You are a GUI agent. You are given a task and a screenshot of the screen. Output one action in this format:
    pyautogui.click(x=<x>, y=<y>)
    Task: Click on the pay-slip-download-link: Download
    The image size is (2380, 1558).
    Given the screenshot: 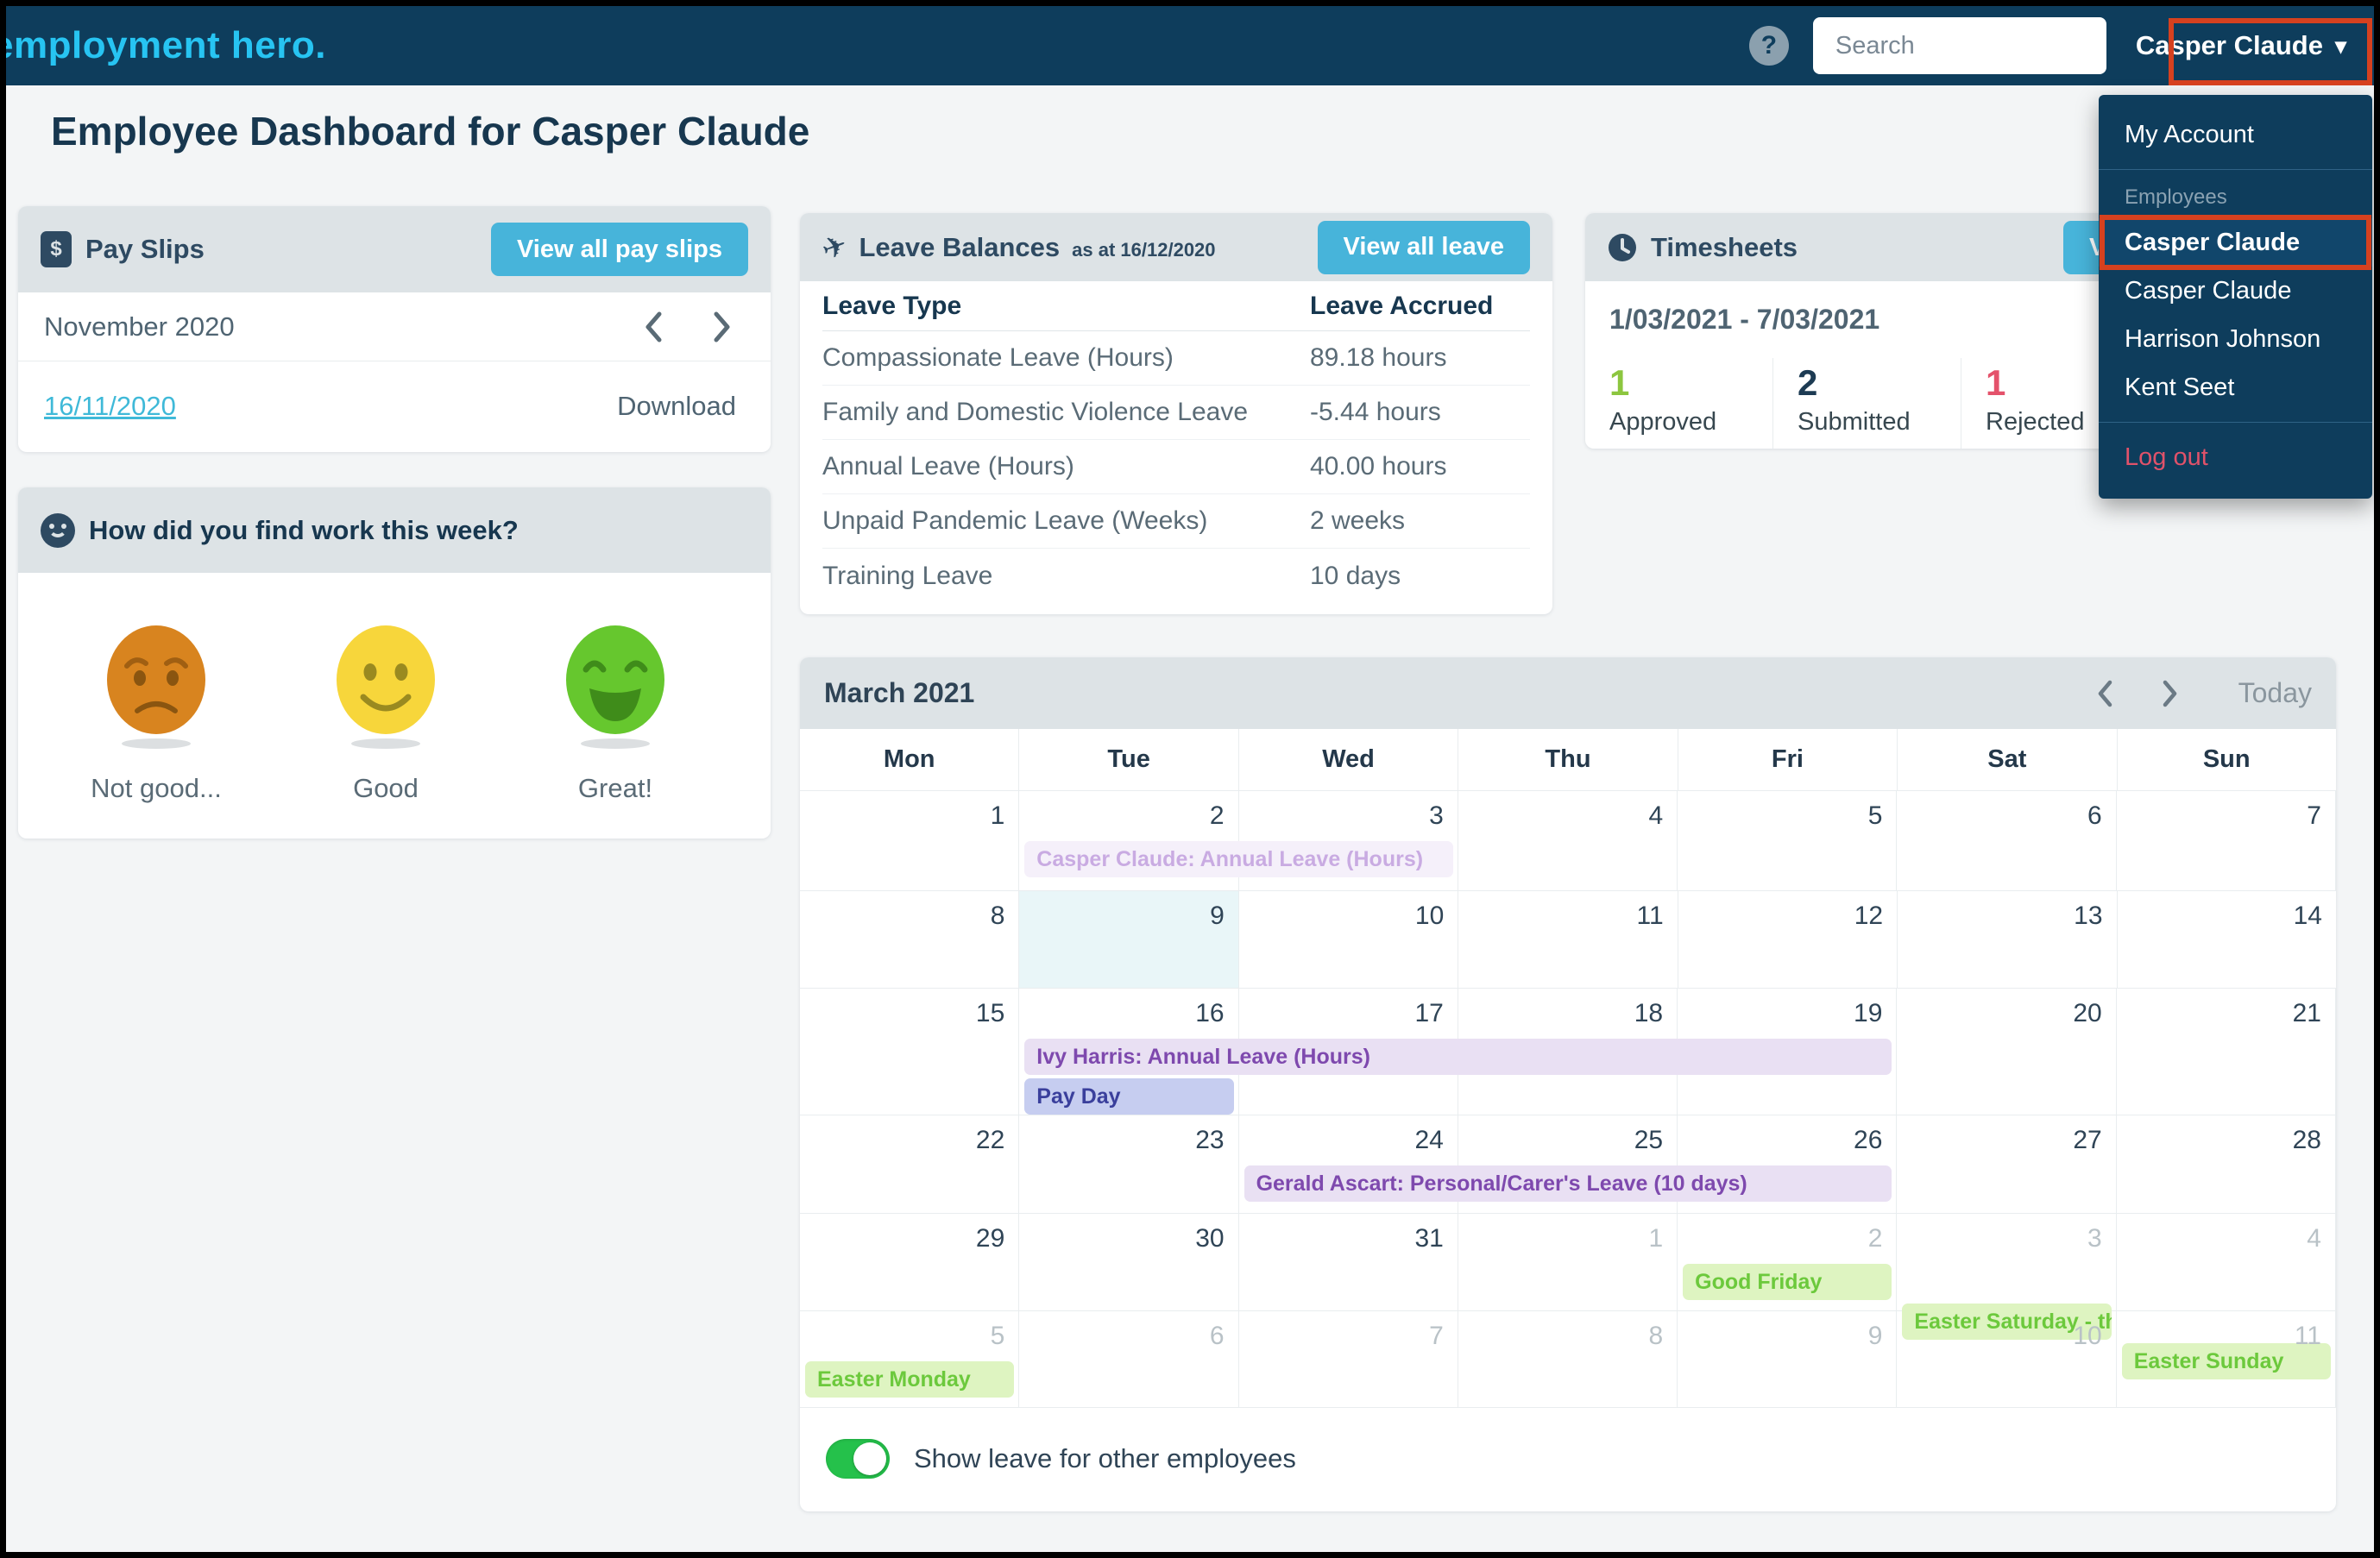 What is the action you would take?
    pyautogui.click(x=677, y=406)
    